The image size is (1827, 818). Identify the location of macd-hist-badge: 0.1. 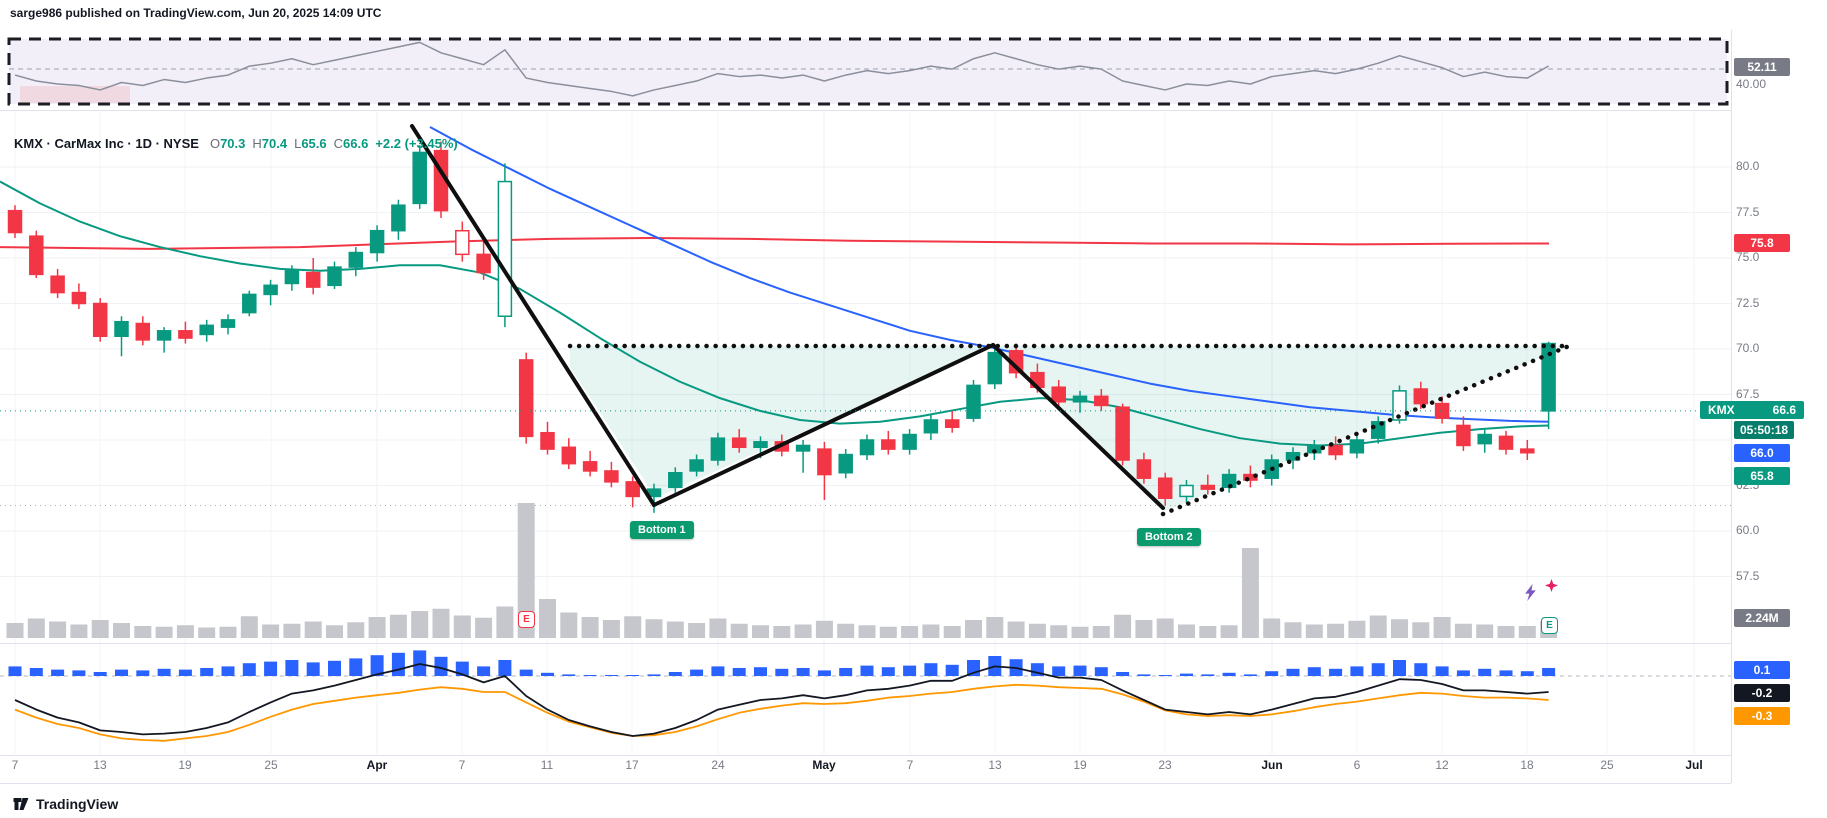
(1762, 670).